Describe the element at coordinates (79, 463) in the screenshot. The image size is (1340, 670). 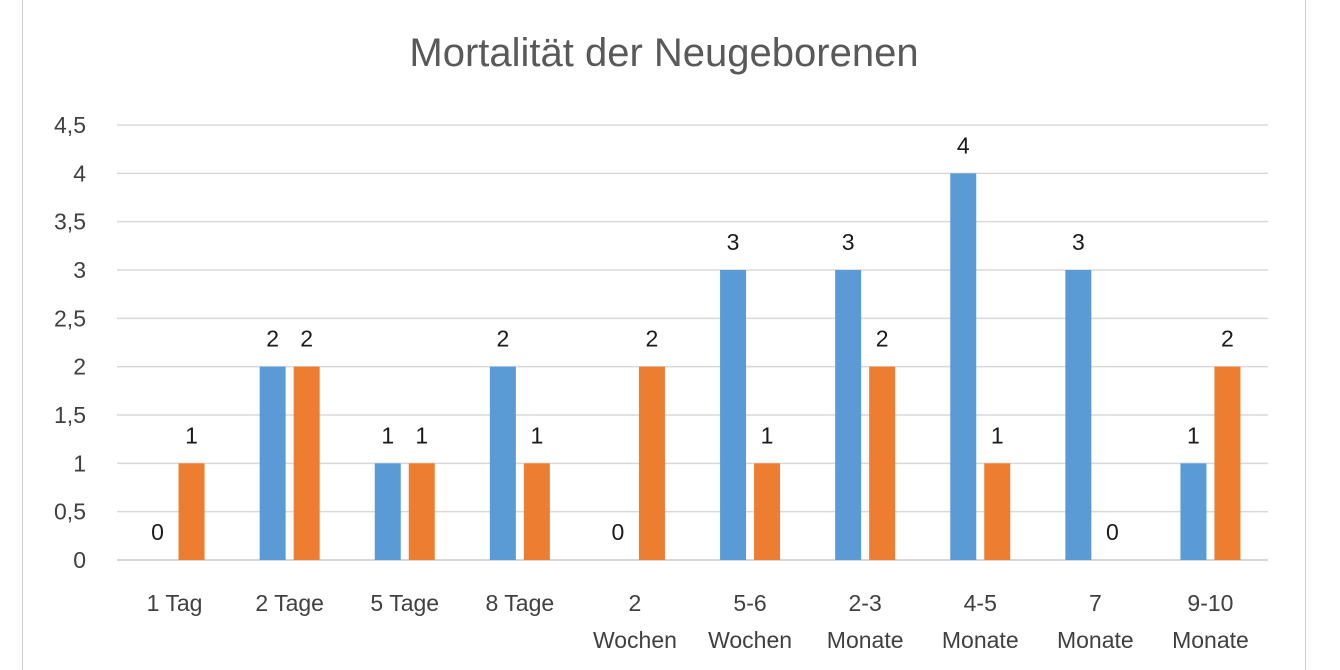
I see `y-tick-label: 1` at that location.